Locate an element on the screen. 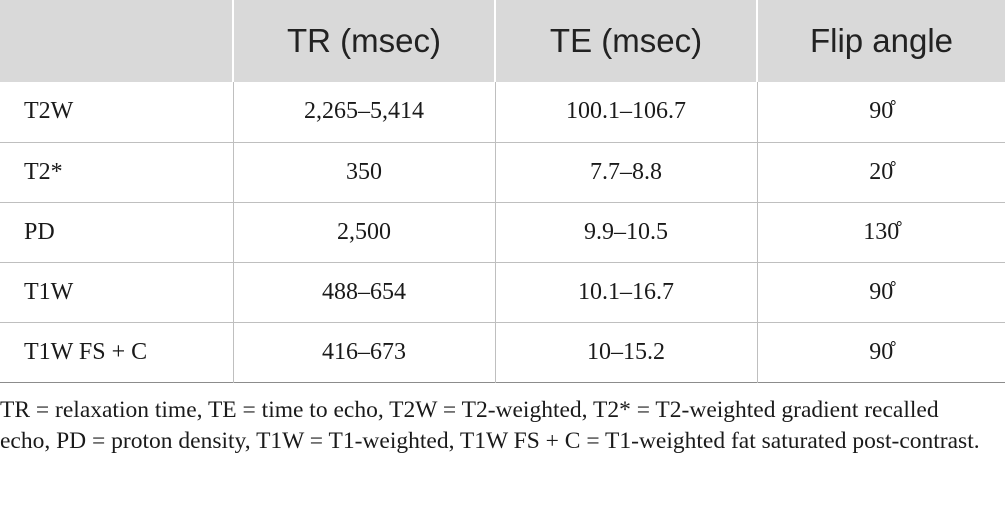  te-cell: 10–15.2 is located at coordinates (626, 352).